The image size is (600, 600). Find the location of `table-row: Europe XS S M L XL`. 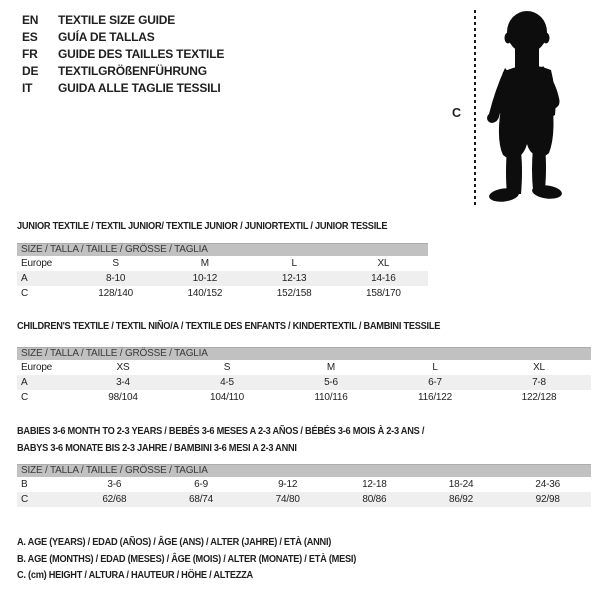

table-row: Europe XS S M L XL is located at coordinates (304, 367).